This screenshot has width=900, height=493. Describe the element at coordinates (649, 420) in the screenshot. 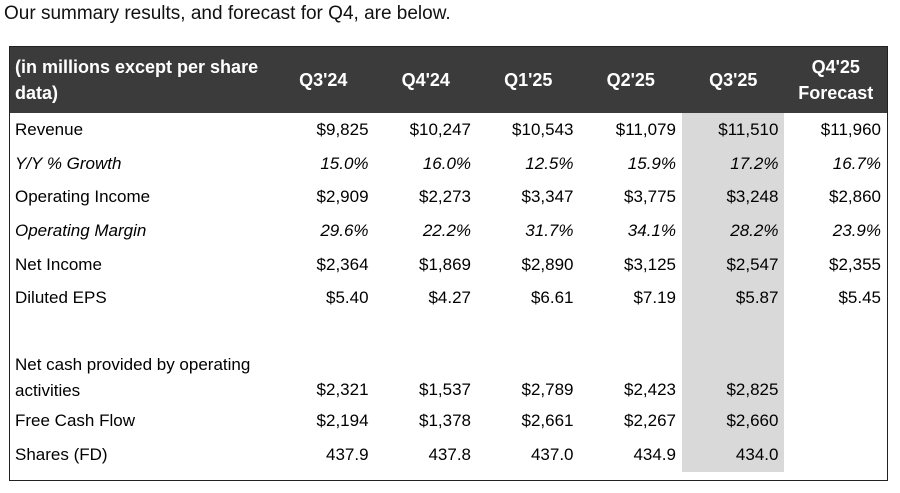

I see `table-cell: $2,267` at that location.